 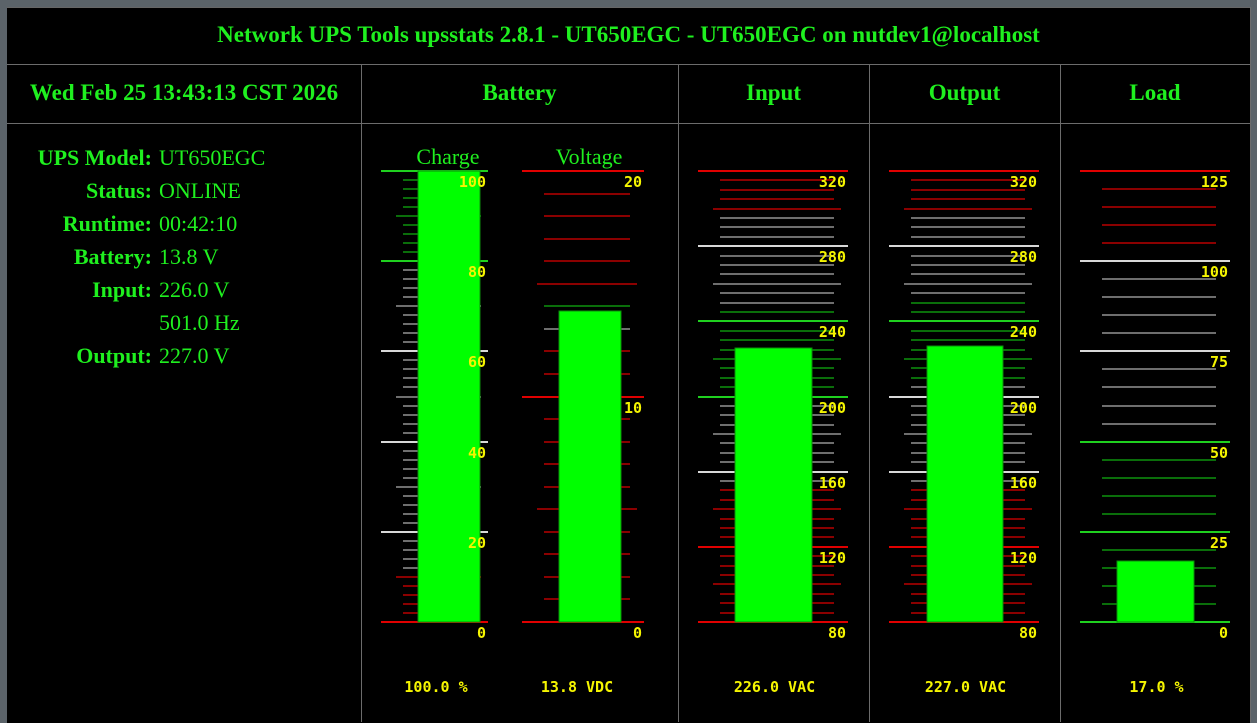 I want to click on voltage-bar, so click(x=590, y=466).